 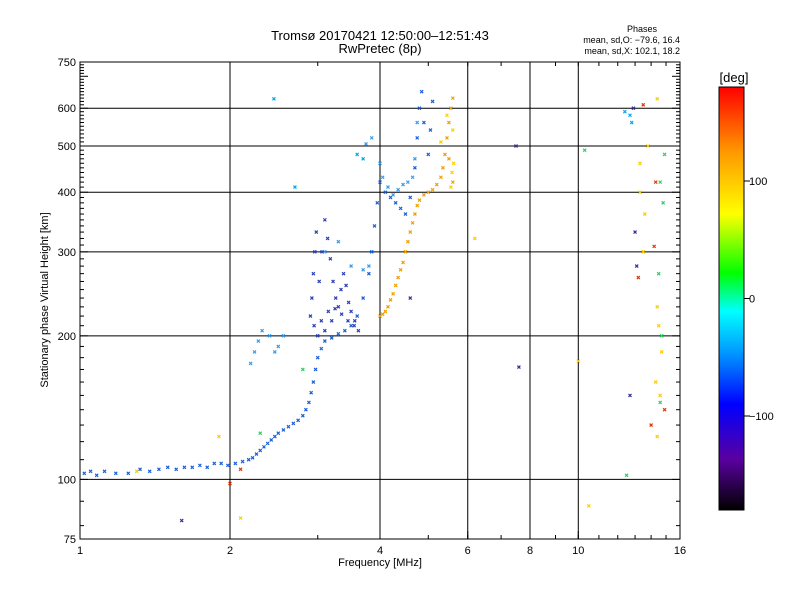 I want to click on phase-stats-x: mean, sd,X: 102.1, 18.2, so click(x=632, y=51).